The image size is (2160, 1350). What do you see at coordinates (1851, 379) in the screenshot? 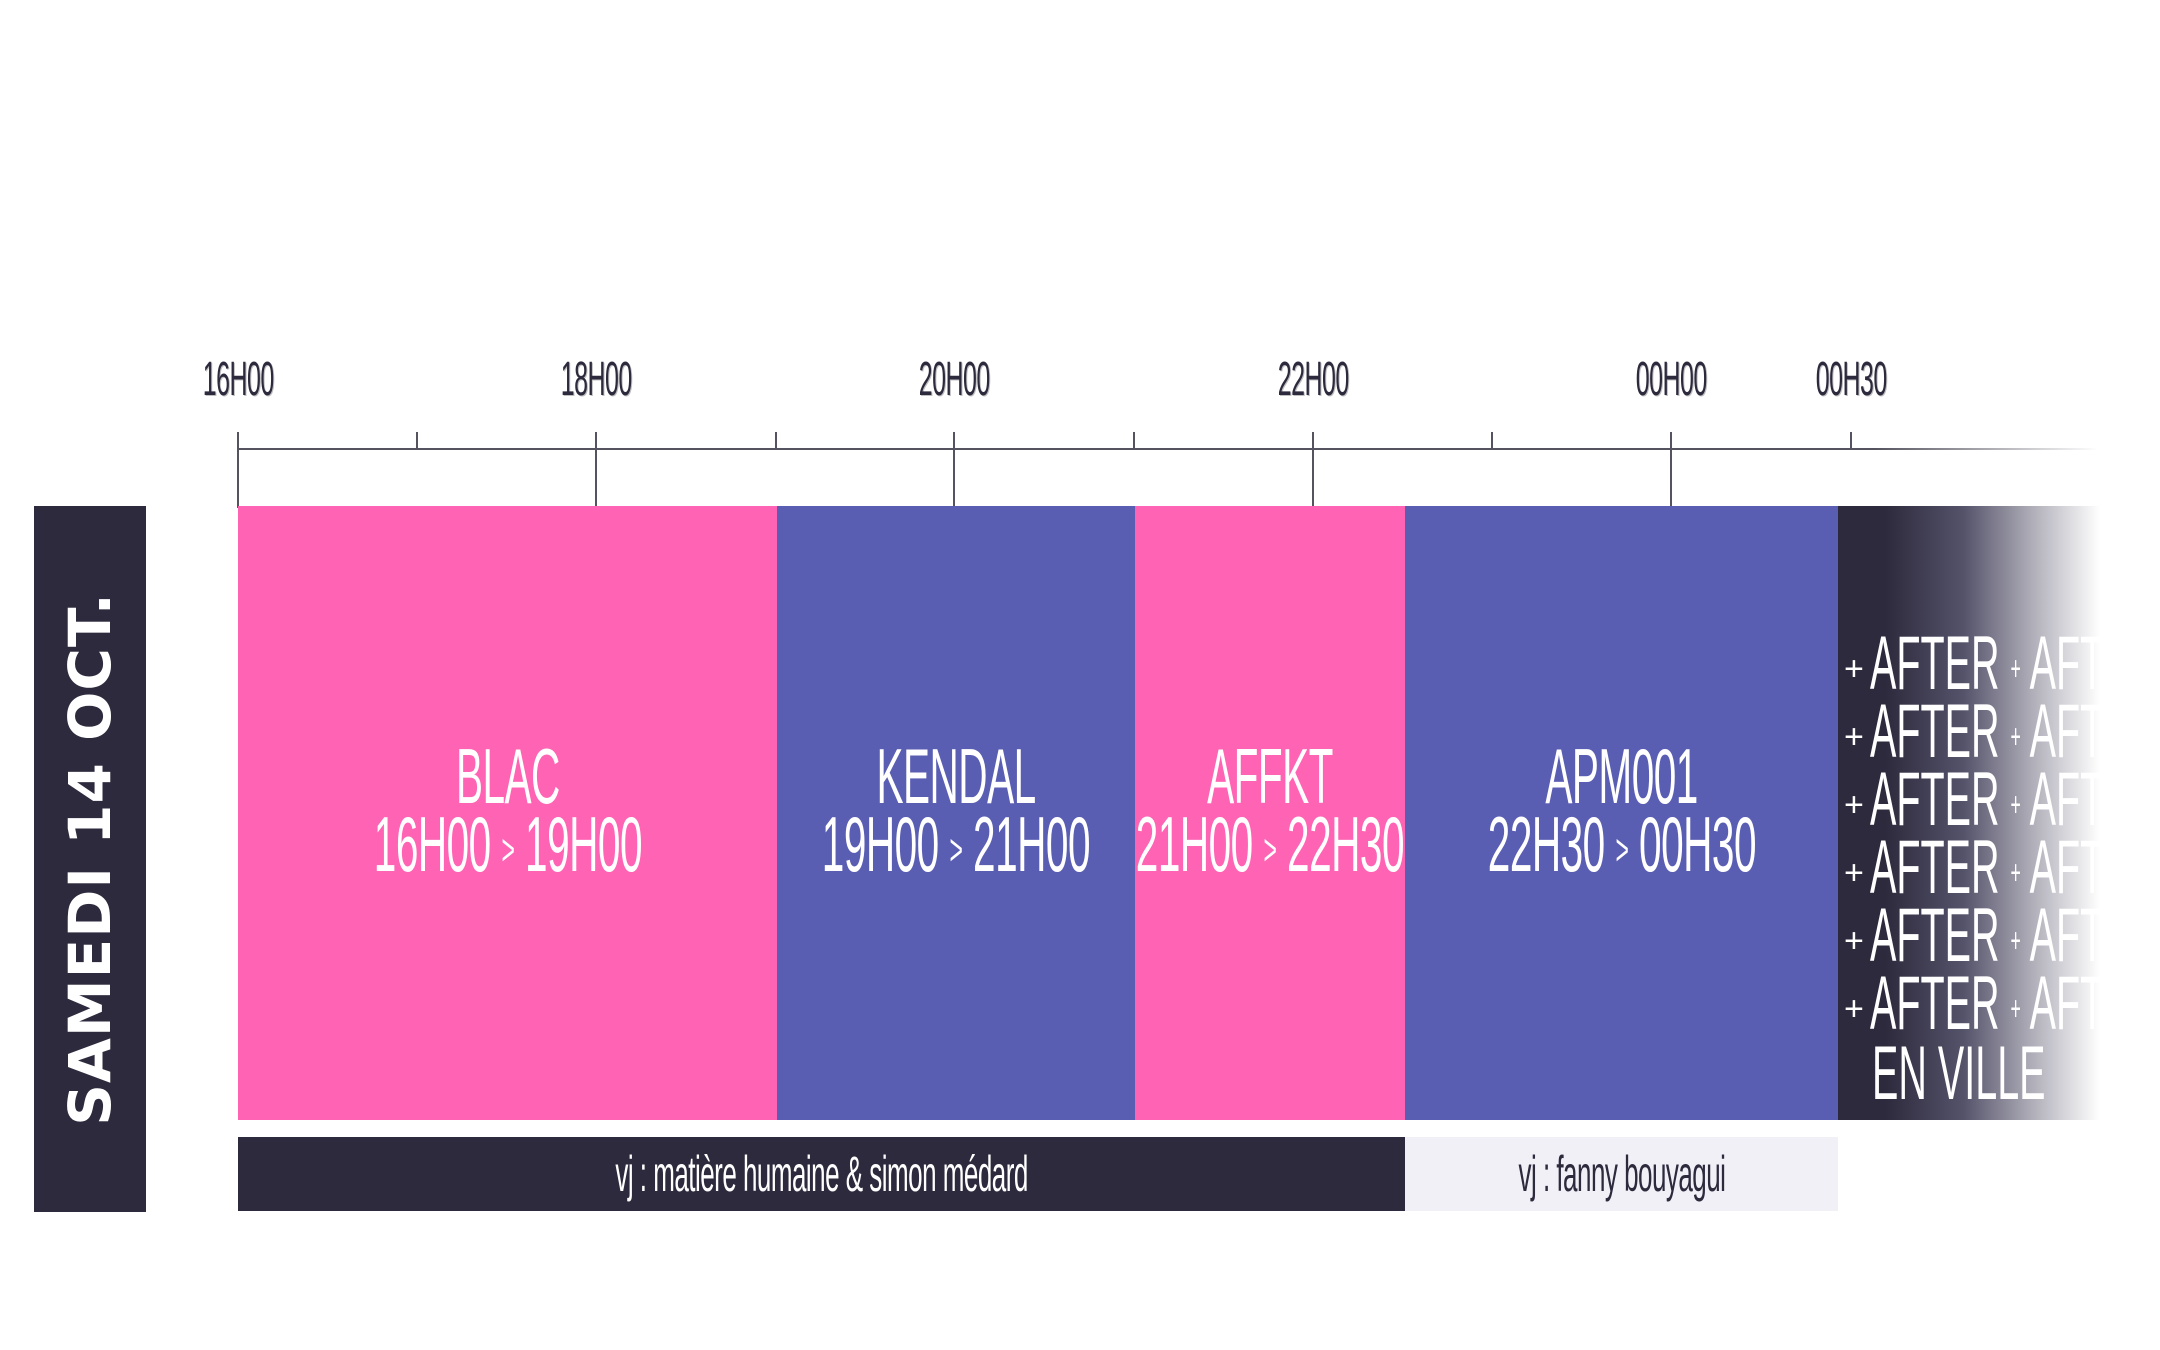
I see `axis-label-00h30: 00H30` at bounding box center [1851, 379].